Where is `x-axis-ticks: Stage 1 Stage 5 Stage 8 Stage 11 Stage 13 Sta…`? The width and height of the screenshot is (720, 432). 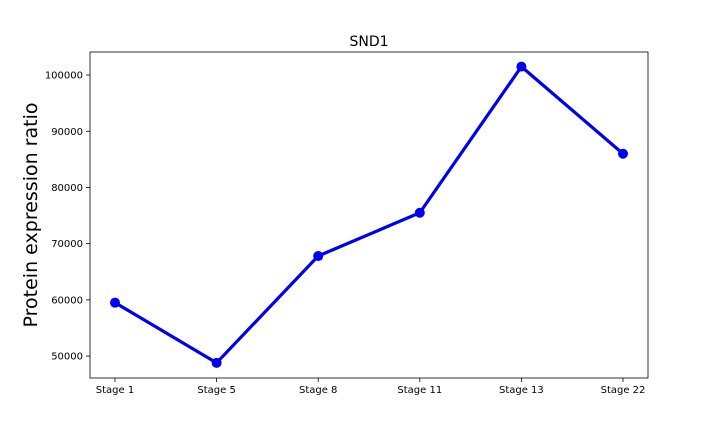 x-axis-ticks: Stage 1 Stage 5 Stage 8 Stage 11 Stage 13 Sta… is located at coordinates (371, 387).